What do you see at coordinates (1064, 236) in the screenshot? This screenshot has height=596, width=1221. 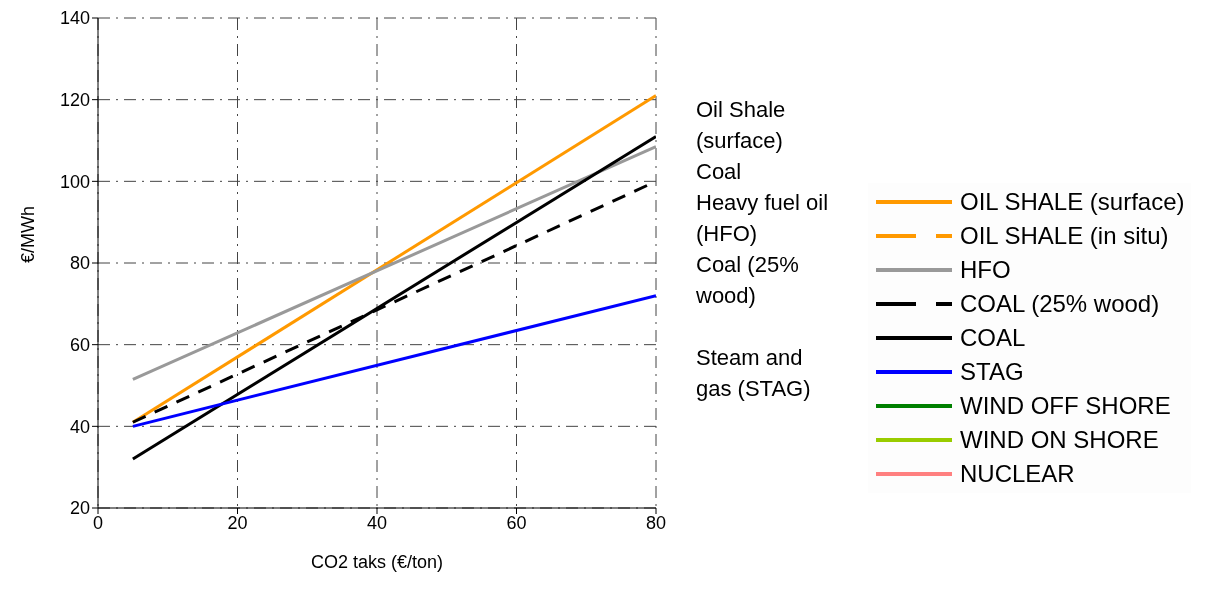 I see `legend-label: OIL SHALE (in situ)` at bounding box center [1064, 236].